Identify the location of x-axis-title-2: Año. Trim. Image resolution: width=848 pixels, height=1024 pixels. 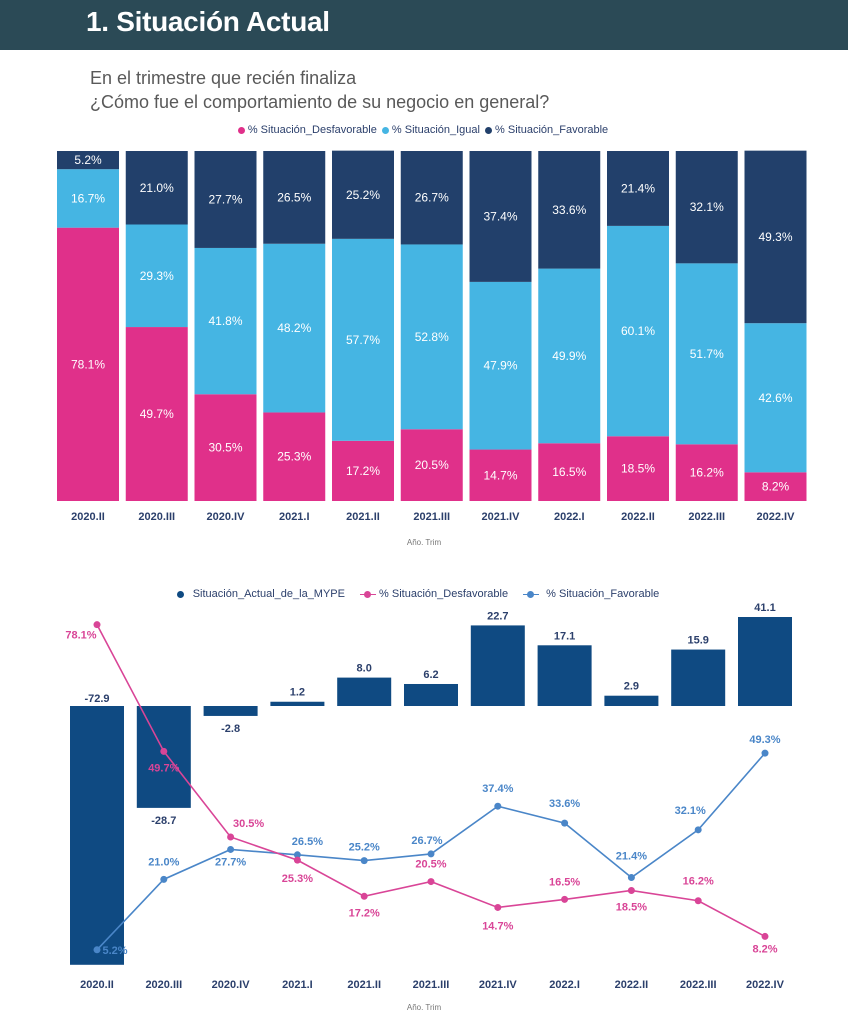
(424, 1007).